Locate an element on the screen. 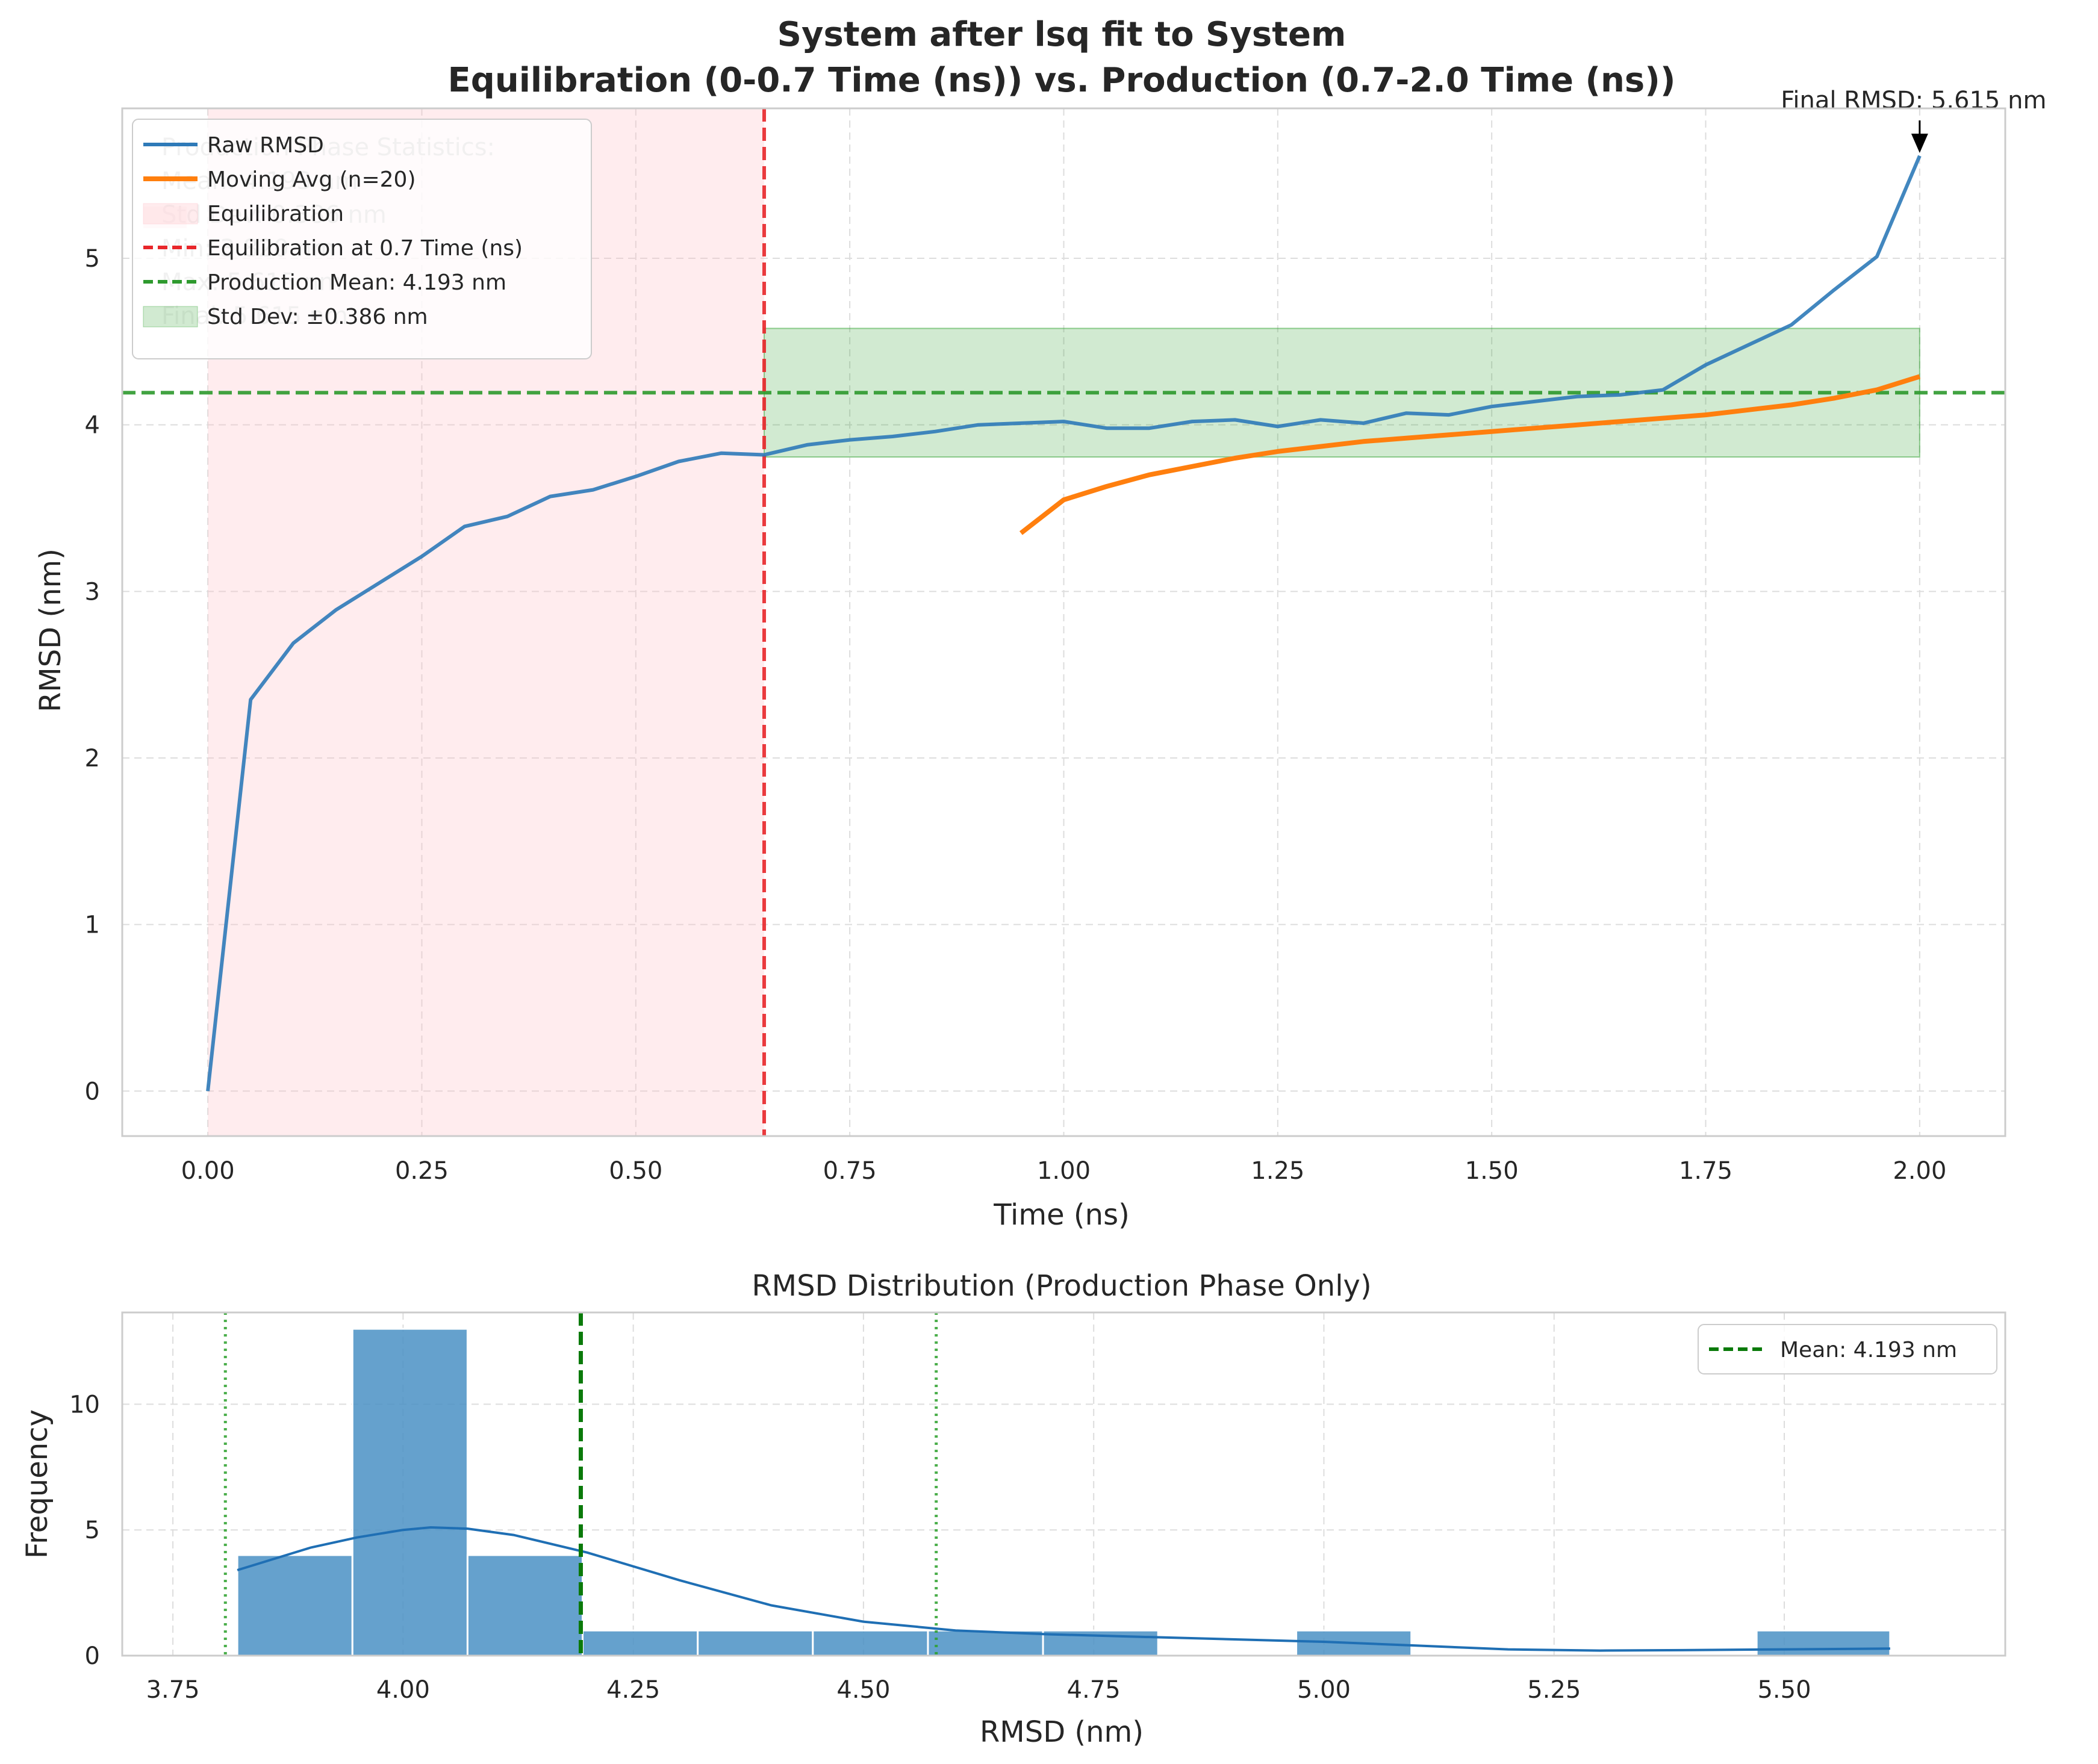  y-axis-label: RMSD (nm) is located at coordinates (50, 630).